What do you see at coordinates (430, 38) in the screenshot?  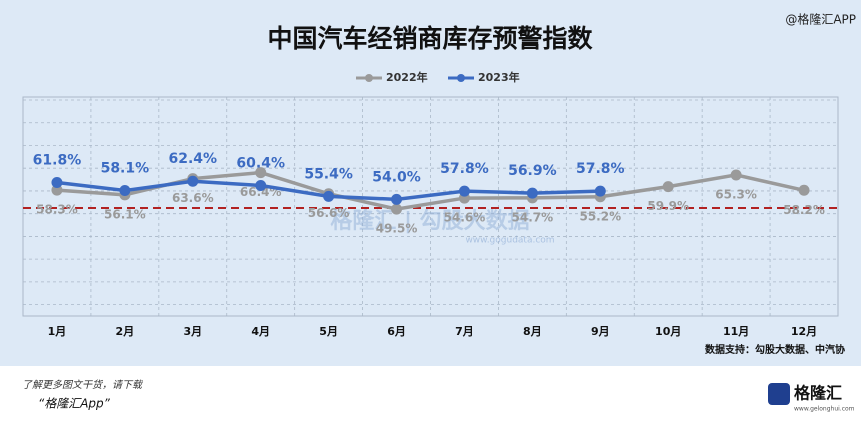 I see `chart-title: 中国汽车经销商库存预警指数` at bounding box center [430, 38].